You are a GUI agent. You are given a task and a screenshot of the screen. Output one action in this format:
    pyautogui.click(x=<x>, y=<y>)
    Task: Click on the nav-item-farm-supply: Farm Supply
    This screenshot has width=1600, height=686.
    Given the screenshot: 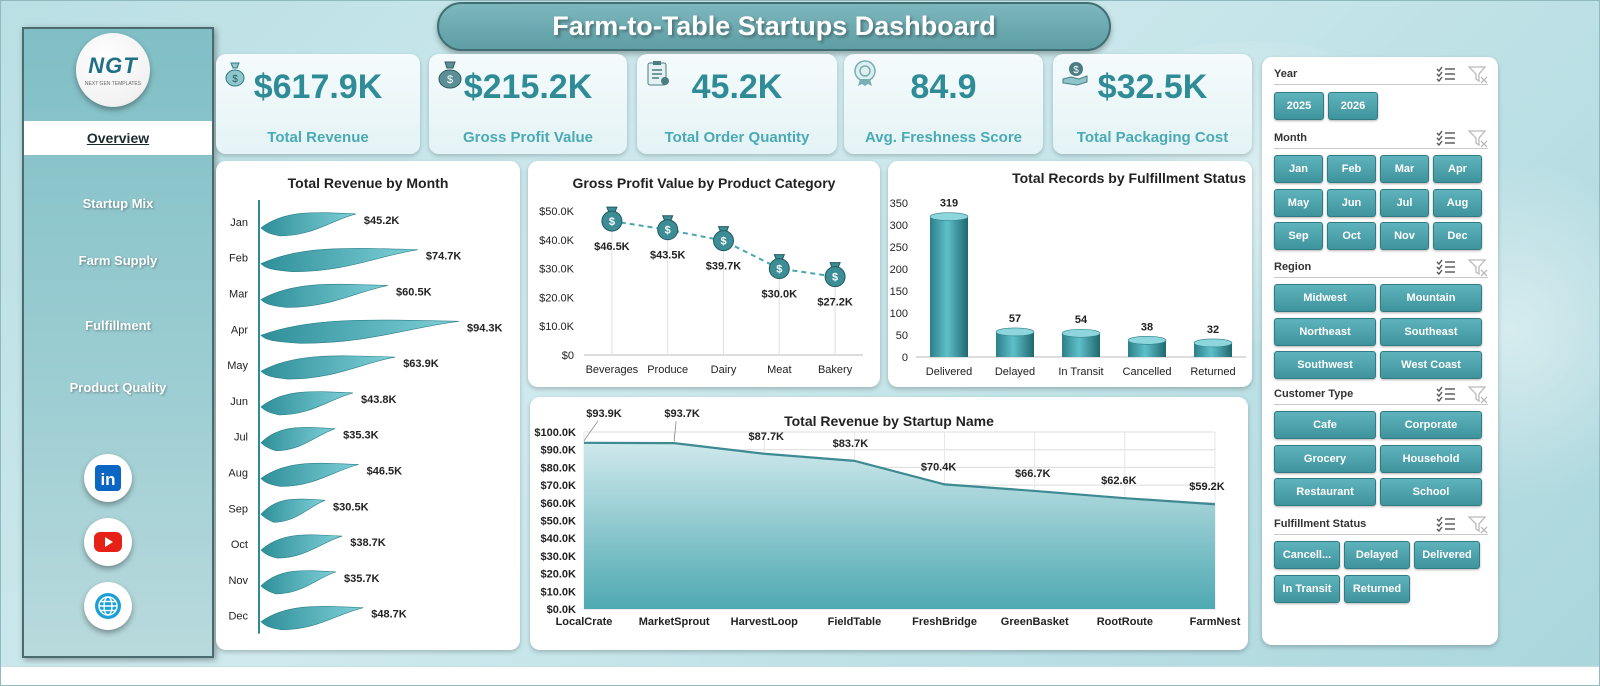 What is the action you would take?
    pyautogui.click(x=118, y=260)
    